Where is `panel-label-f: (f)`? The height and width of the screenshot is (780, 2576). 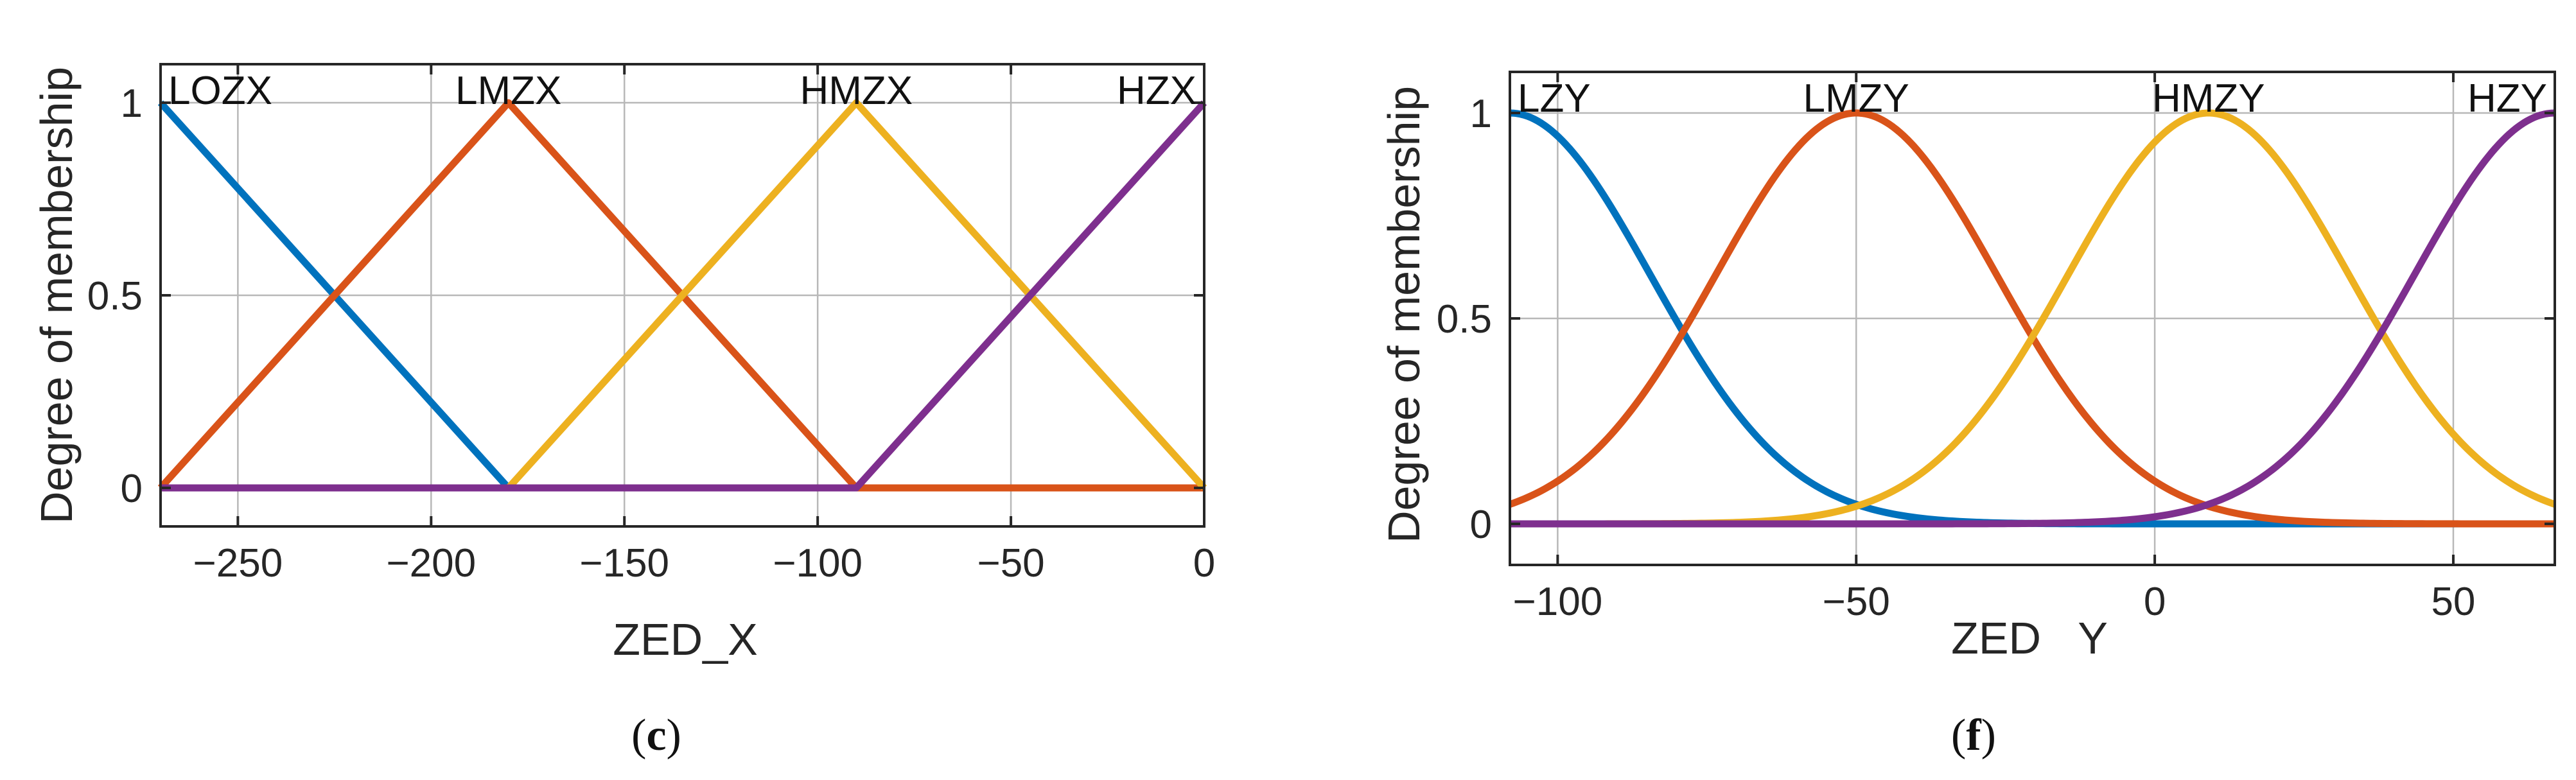
panel-label-f: (f) is located at coordinates (1974, 735).